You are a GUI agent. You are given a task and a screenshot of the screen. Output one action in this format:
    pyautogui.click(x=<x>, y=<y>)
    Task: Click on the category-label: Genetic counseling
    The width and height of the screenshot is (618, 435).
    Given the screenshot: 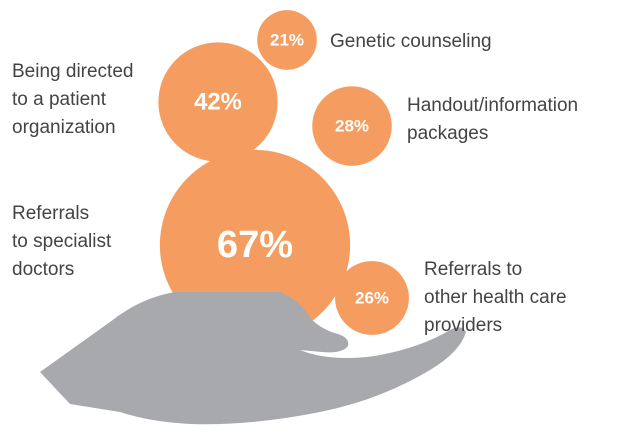 What is the action you would take?
    pyautogui.click(x=411, y=41)
    